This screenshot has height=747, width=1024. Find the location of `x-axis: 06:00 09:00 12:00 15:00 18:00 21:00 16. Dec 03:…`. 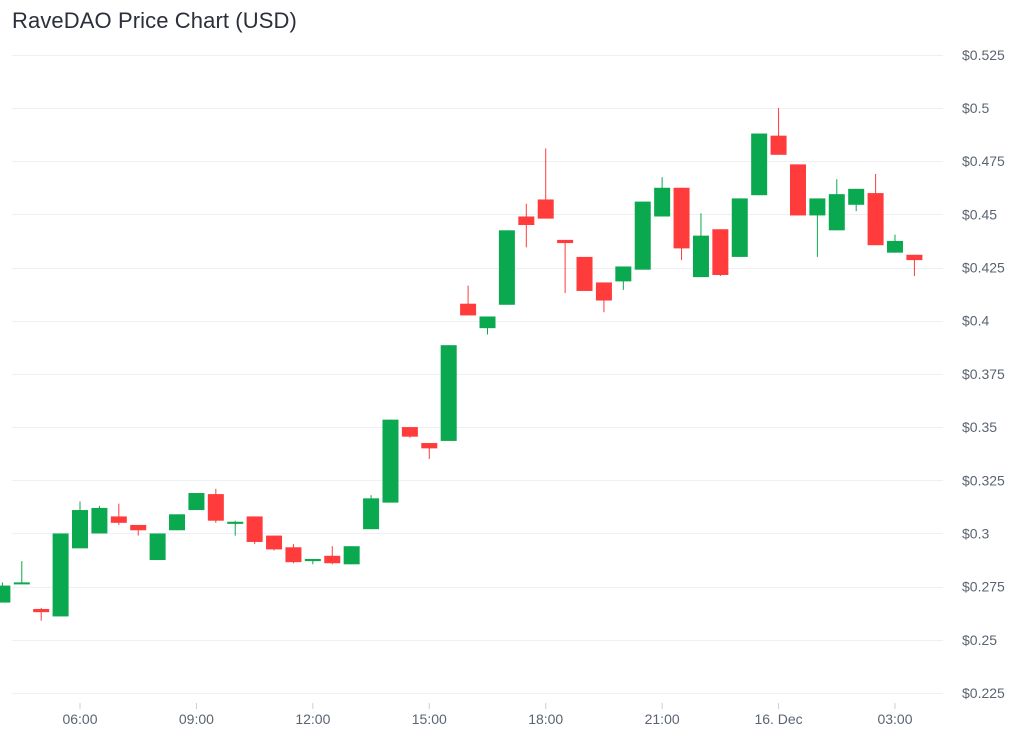

x-axis: 06:00 09:00 12:00 15:00 18:00 21:00 16. Dec 03:… is located at coordinates (487, 715).